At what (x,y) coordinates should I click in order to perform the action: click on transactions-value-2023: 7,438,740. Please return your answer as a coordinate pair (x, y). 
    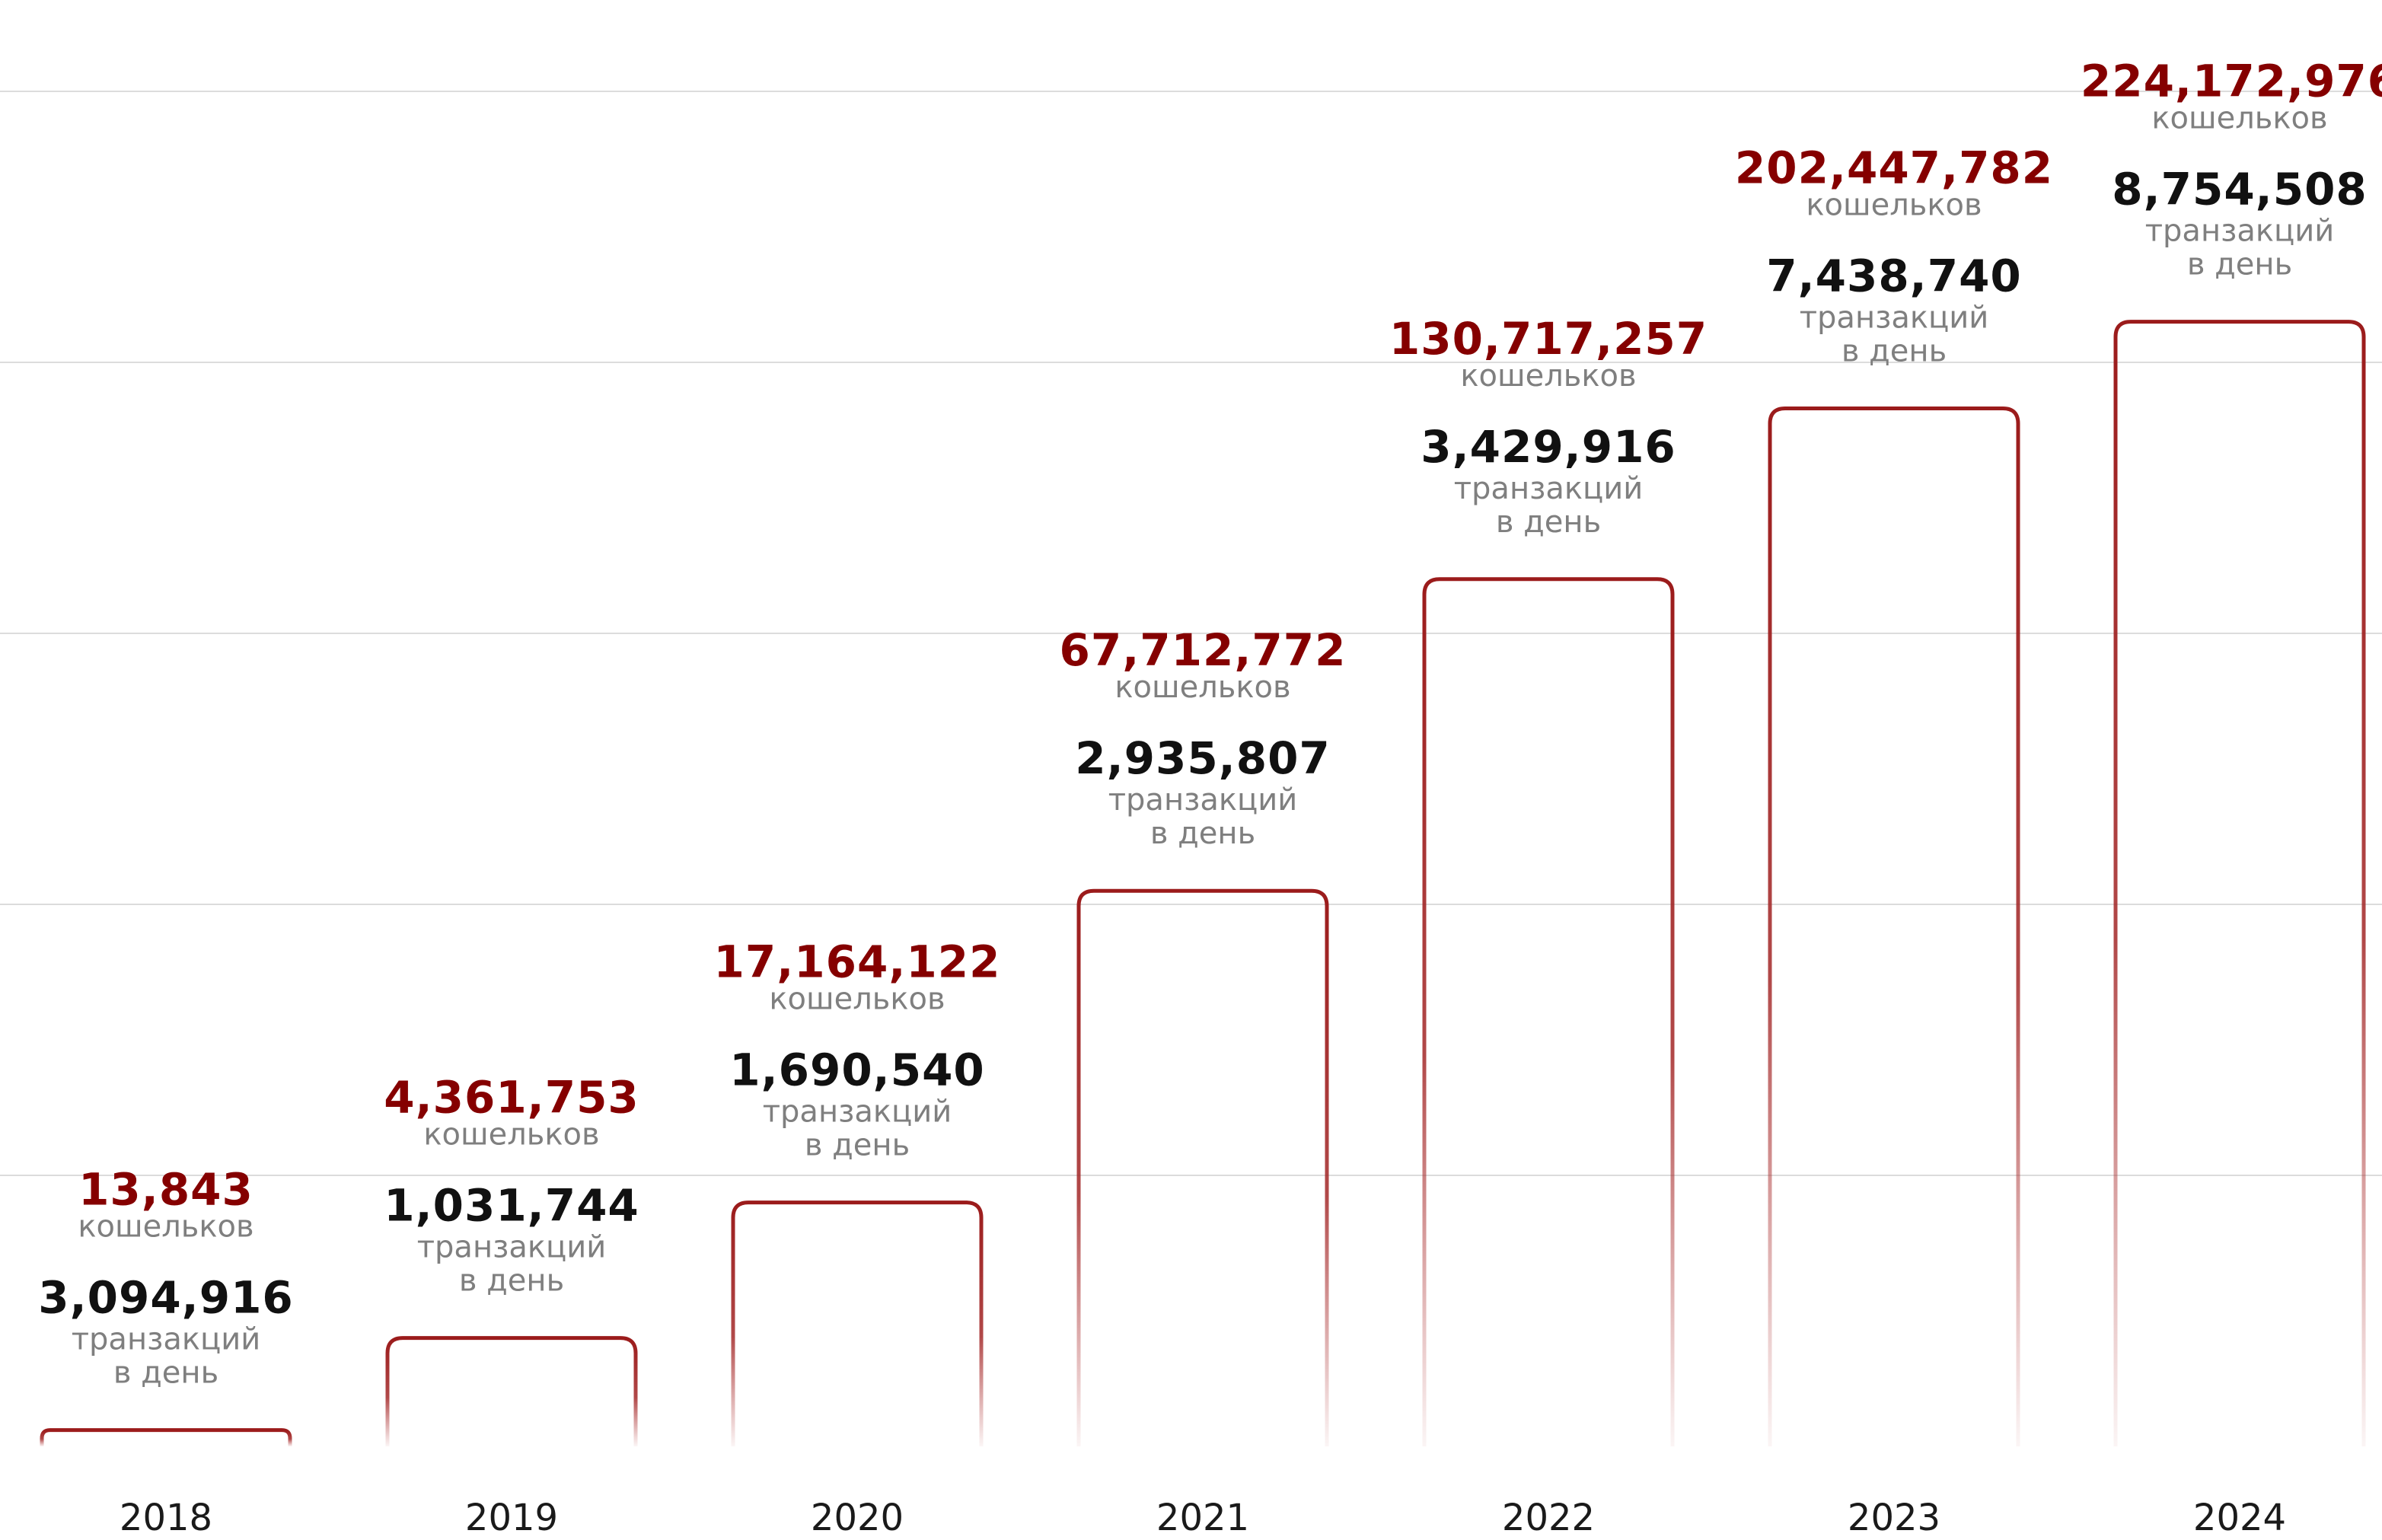
    Looking at the image, I should click on (1894, 276).